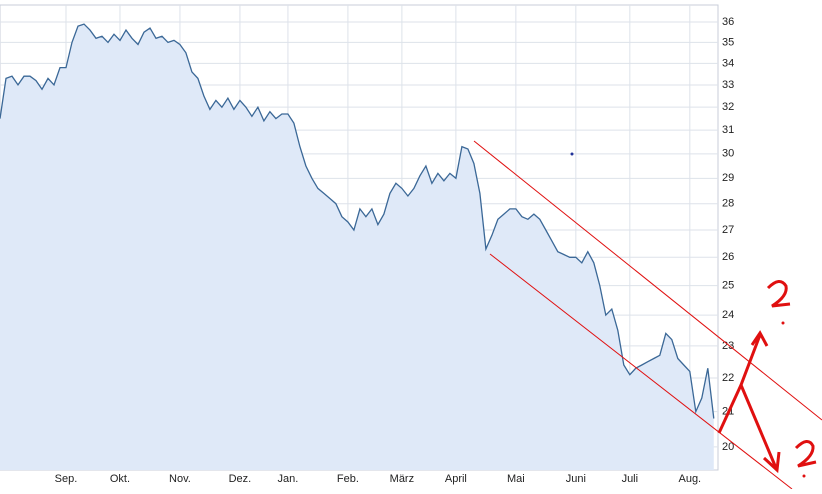  I want to click on x-tick-label: Jan., so click(288, 479).